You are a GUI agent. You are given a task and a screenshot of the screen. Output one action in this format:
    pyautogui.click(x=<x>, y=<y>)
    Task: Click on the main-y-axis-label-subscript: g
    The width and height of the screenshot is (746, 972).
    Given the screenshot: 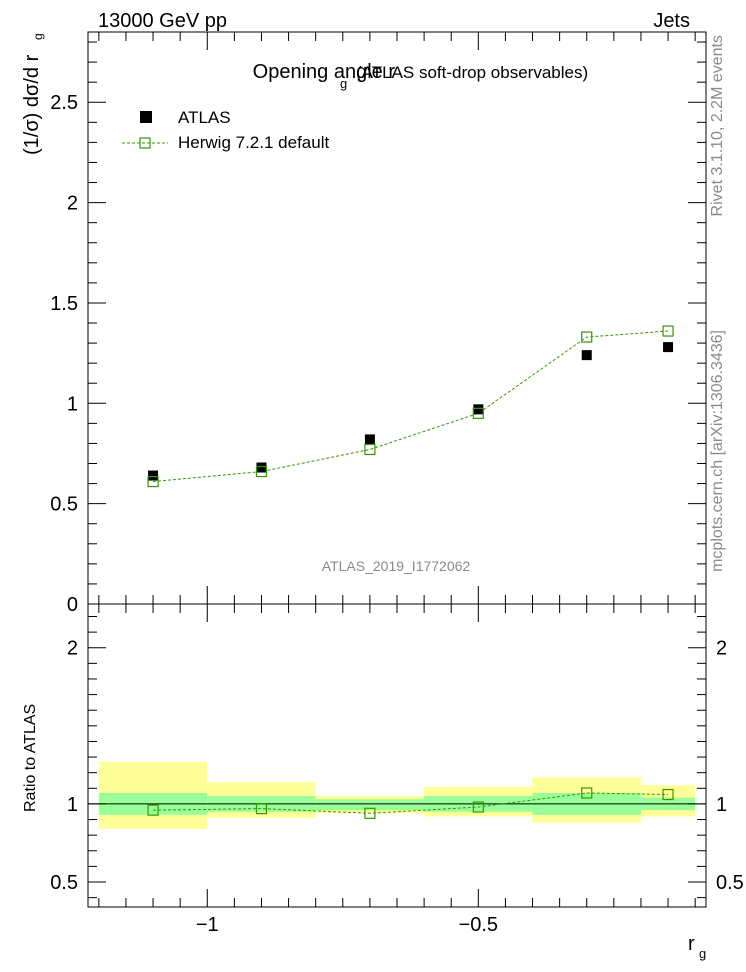 What is the action you would take?
    pyautogui.click(x=38, y=36)
    